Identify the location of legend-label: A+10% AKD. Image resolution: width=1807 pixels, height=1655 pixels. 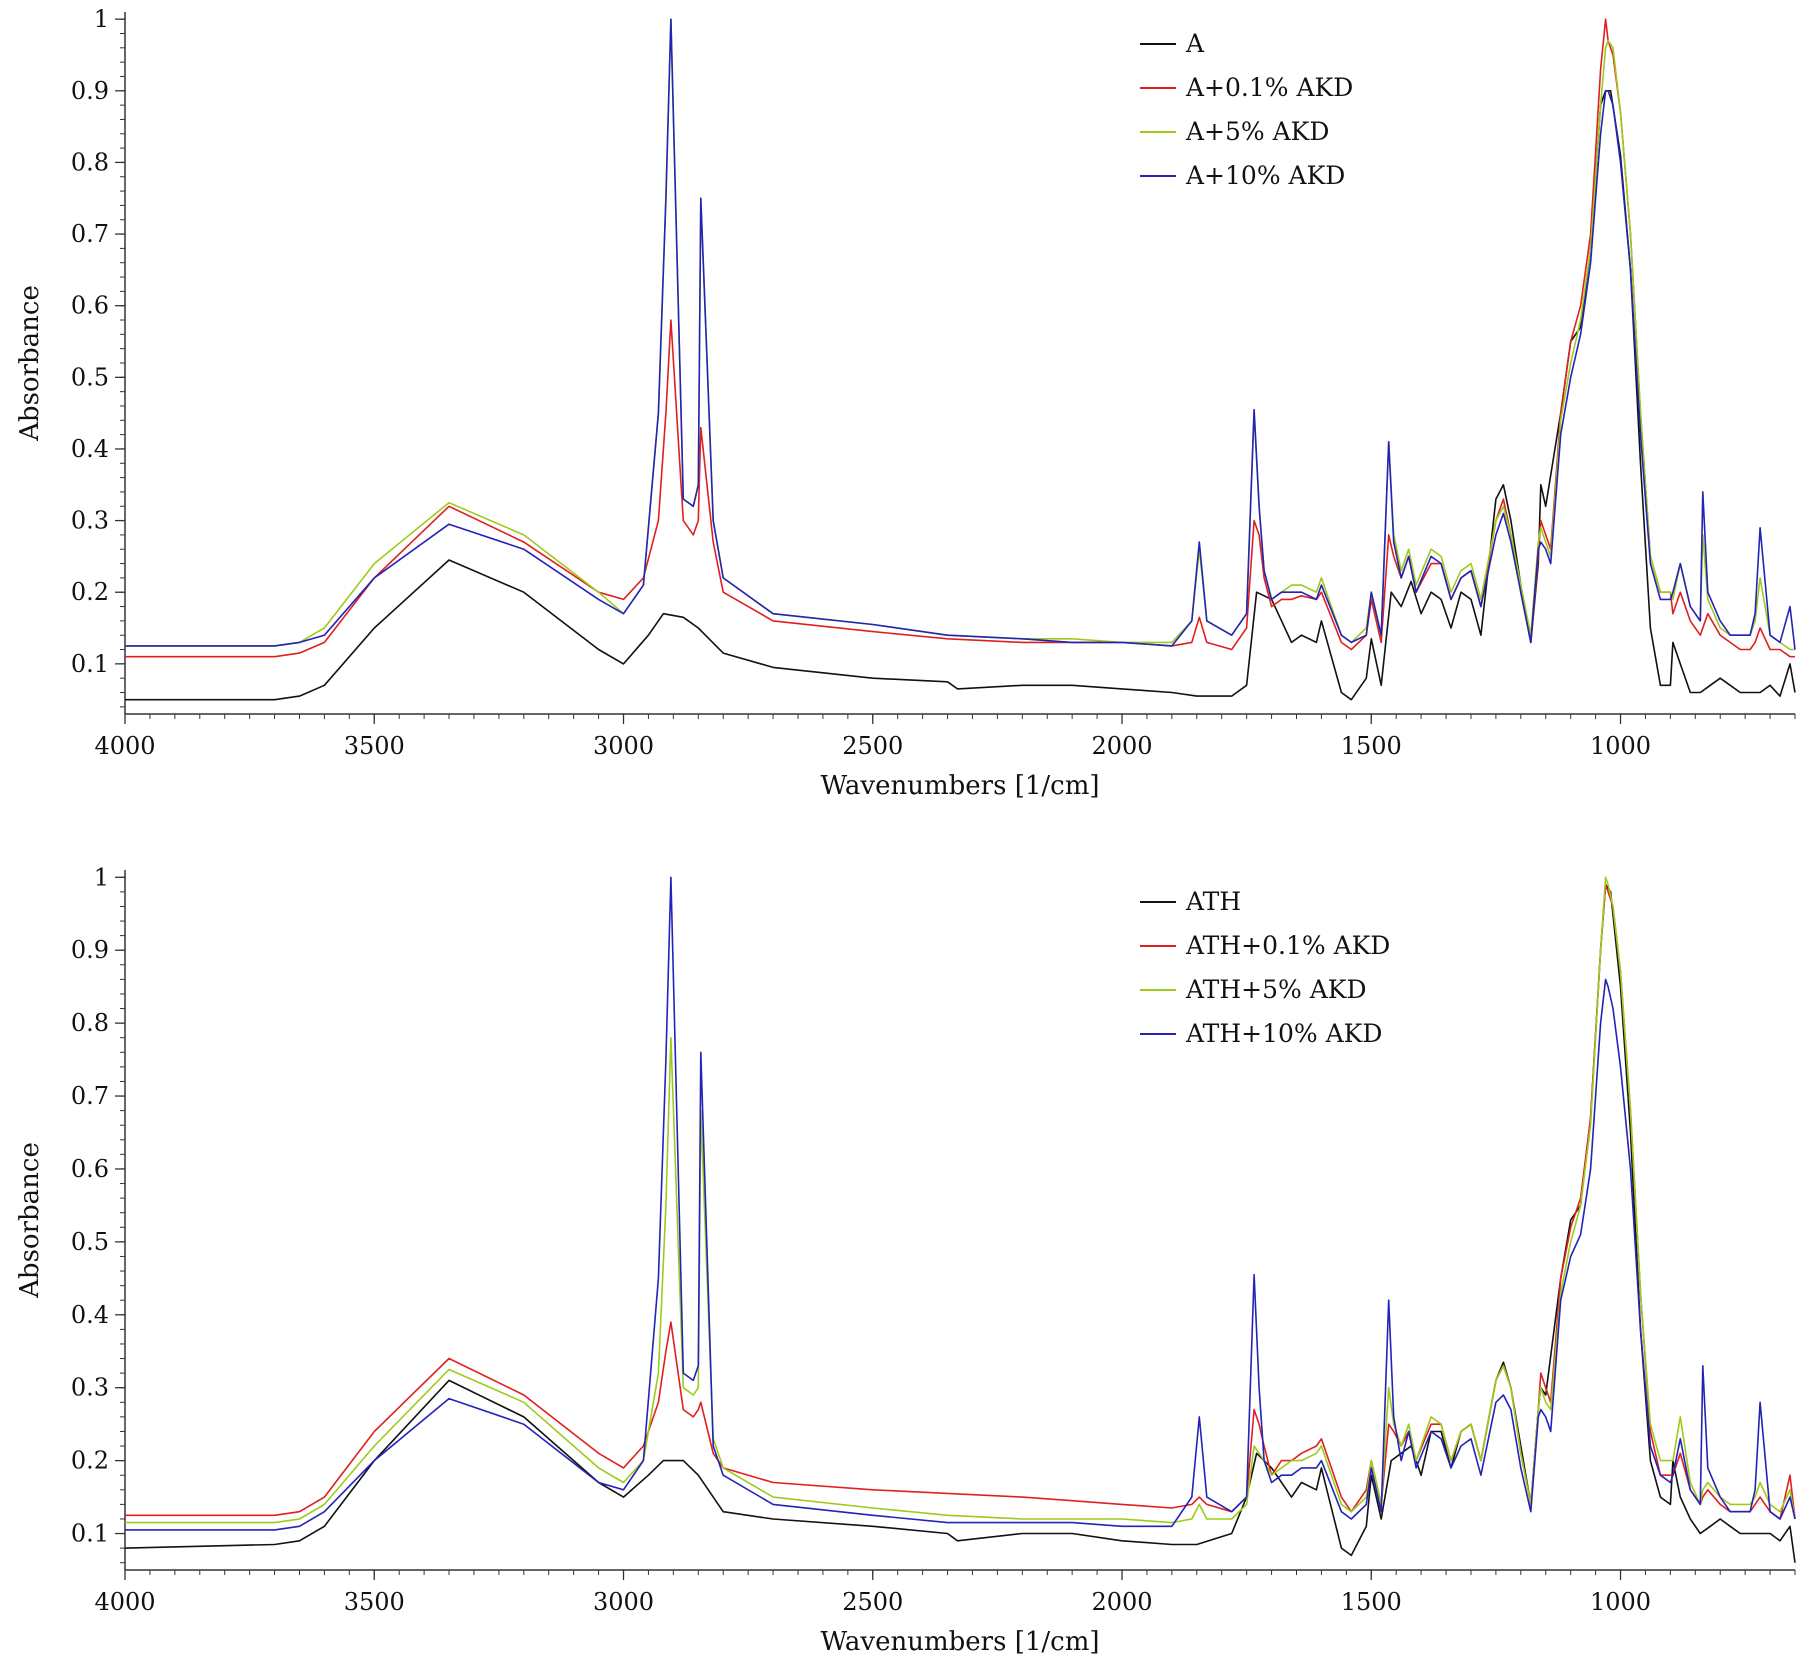
(1265, 175).